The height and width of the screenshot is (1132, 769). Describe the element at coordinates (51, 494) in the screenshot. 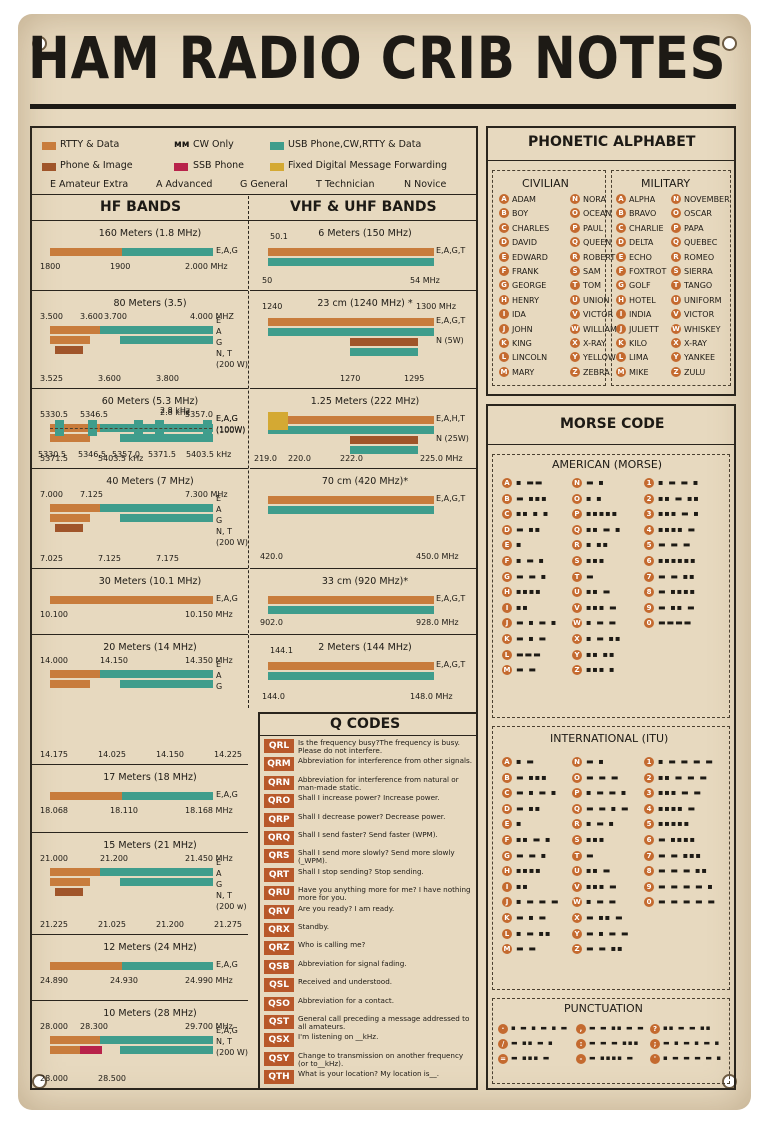

I see `tick-label: 7.000` at that location.